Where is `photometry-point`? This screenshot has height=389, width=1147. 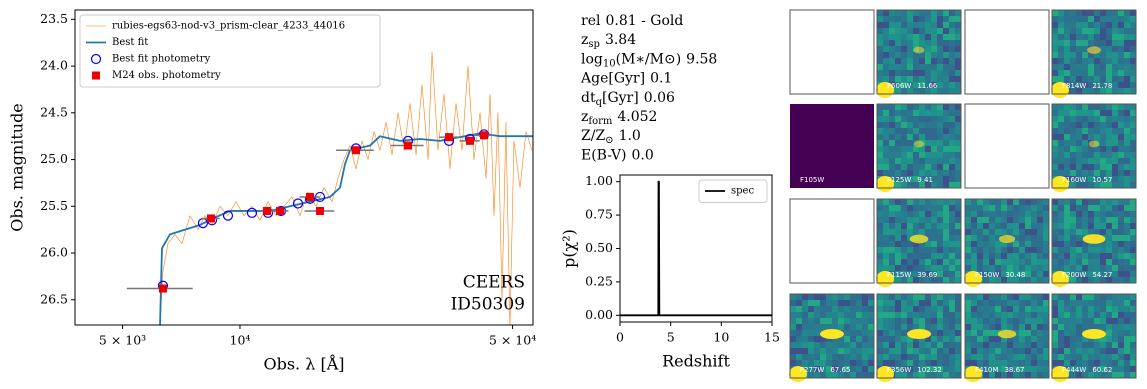 photometry-point is located at coordinates (228, 215).